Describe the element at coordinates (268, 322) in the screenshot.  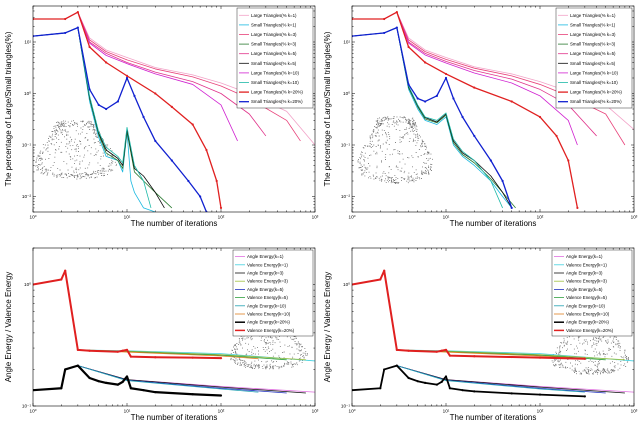
I see `legend-entry: Angle Energy(k=20%)` at that location.